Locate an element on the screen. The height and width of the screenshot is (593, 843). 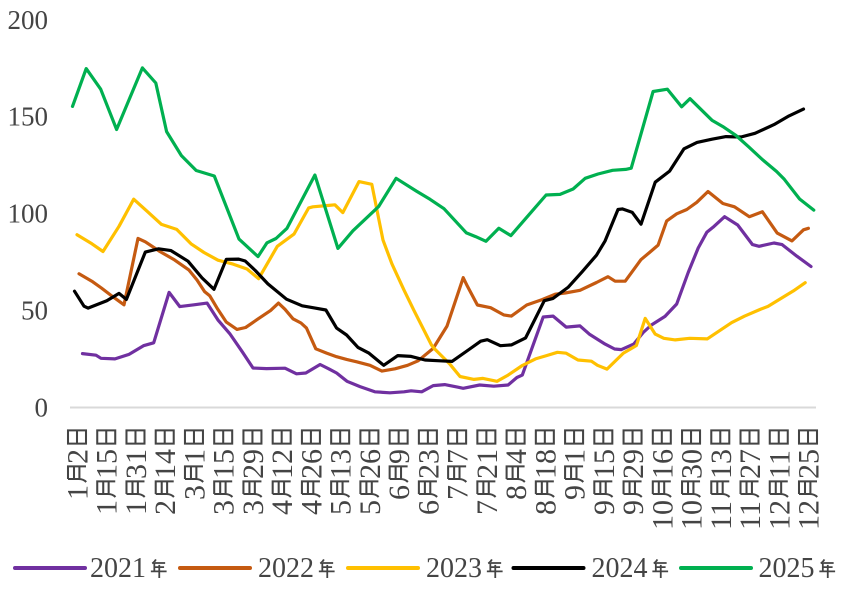
svg-text: 27 is located at coordinates (750, 464).